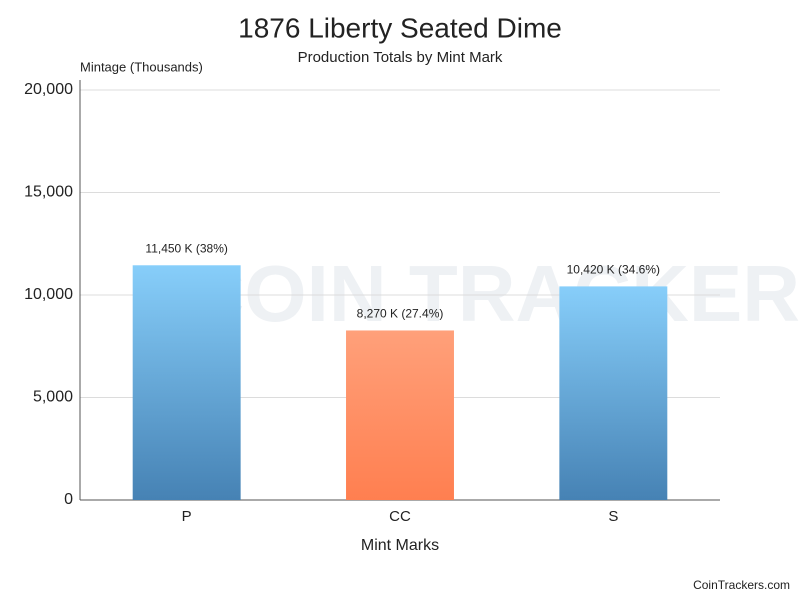  What do you see at coordinates (48, 192) in the screenshot?
I see `y-tick-label: 15,000` at bounding box center [48, 192].